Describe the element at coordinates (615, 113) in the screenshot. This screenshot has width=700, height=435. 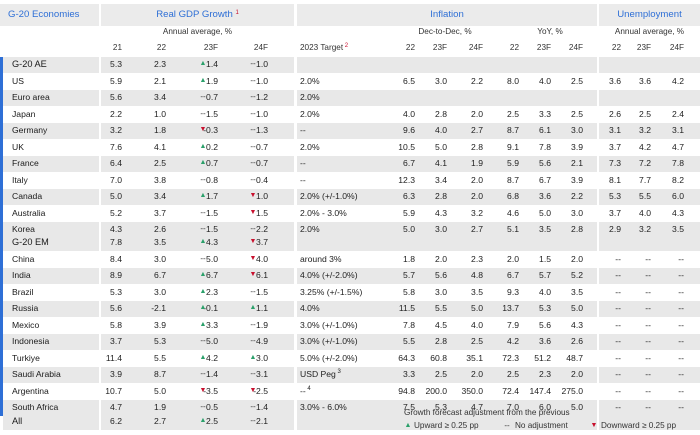
I see `unemp-value: 2.6` at that location.